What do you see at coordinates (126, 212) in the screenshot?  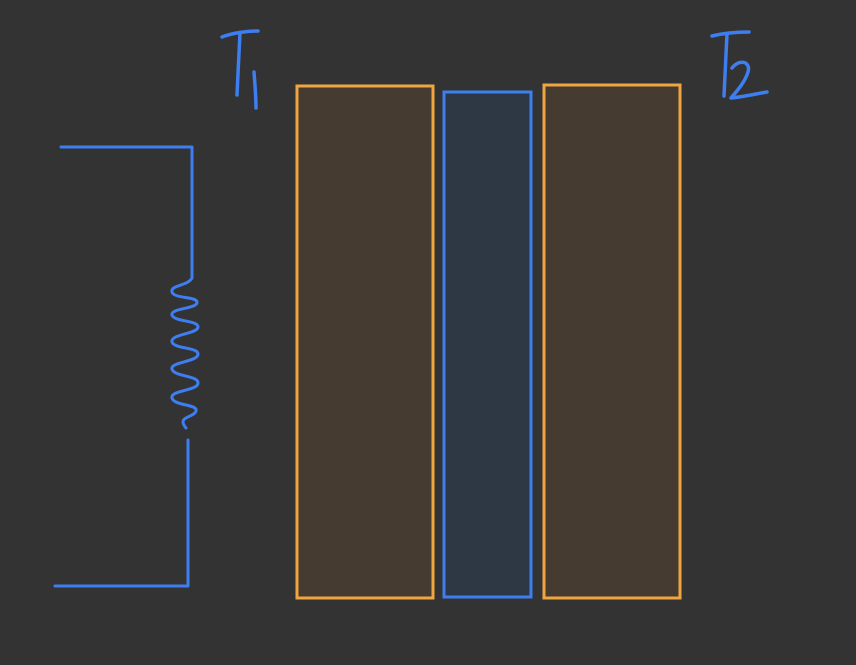 I see `upper-wire` at bounding box center [126, 212].